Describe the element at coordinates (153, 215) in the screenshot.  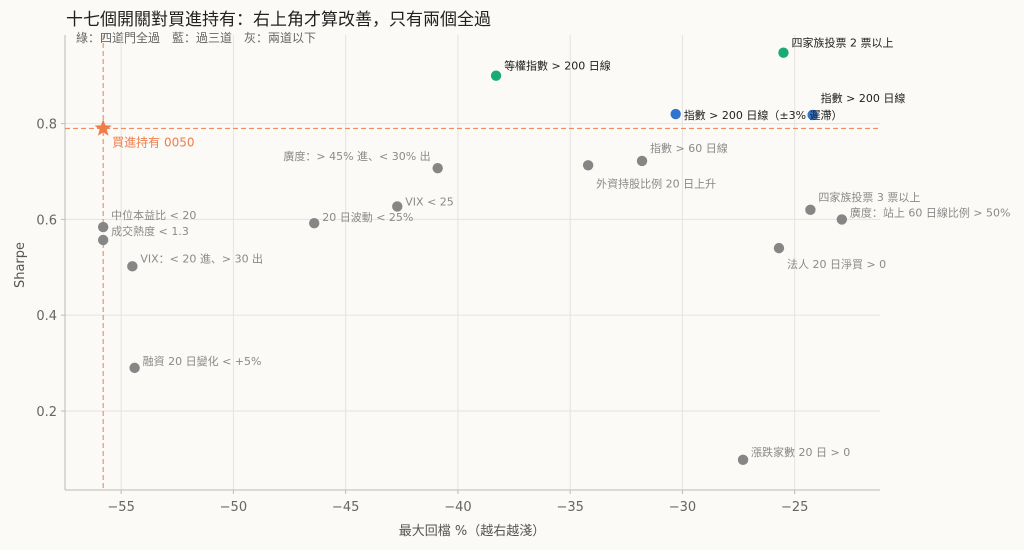
I see `data-point-label: 中位本益比 < 20` at that location.